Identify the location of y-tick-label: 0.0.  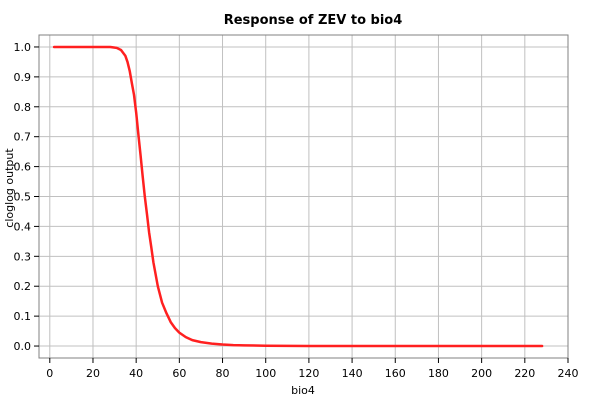
(23, 346).